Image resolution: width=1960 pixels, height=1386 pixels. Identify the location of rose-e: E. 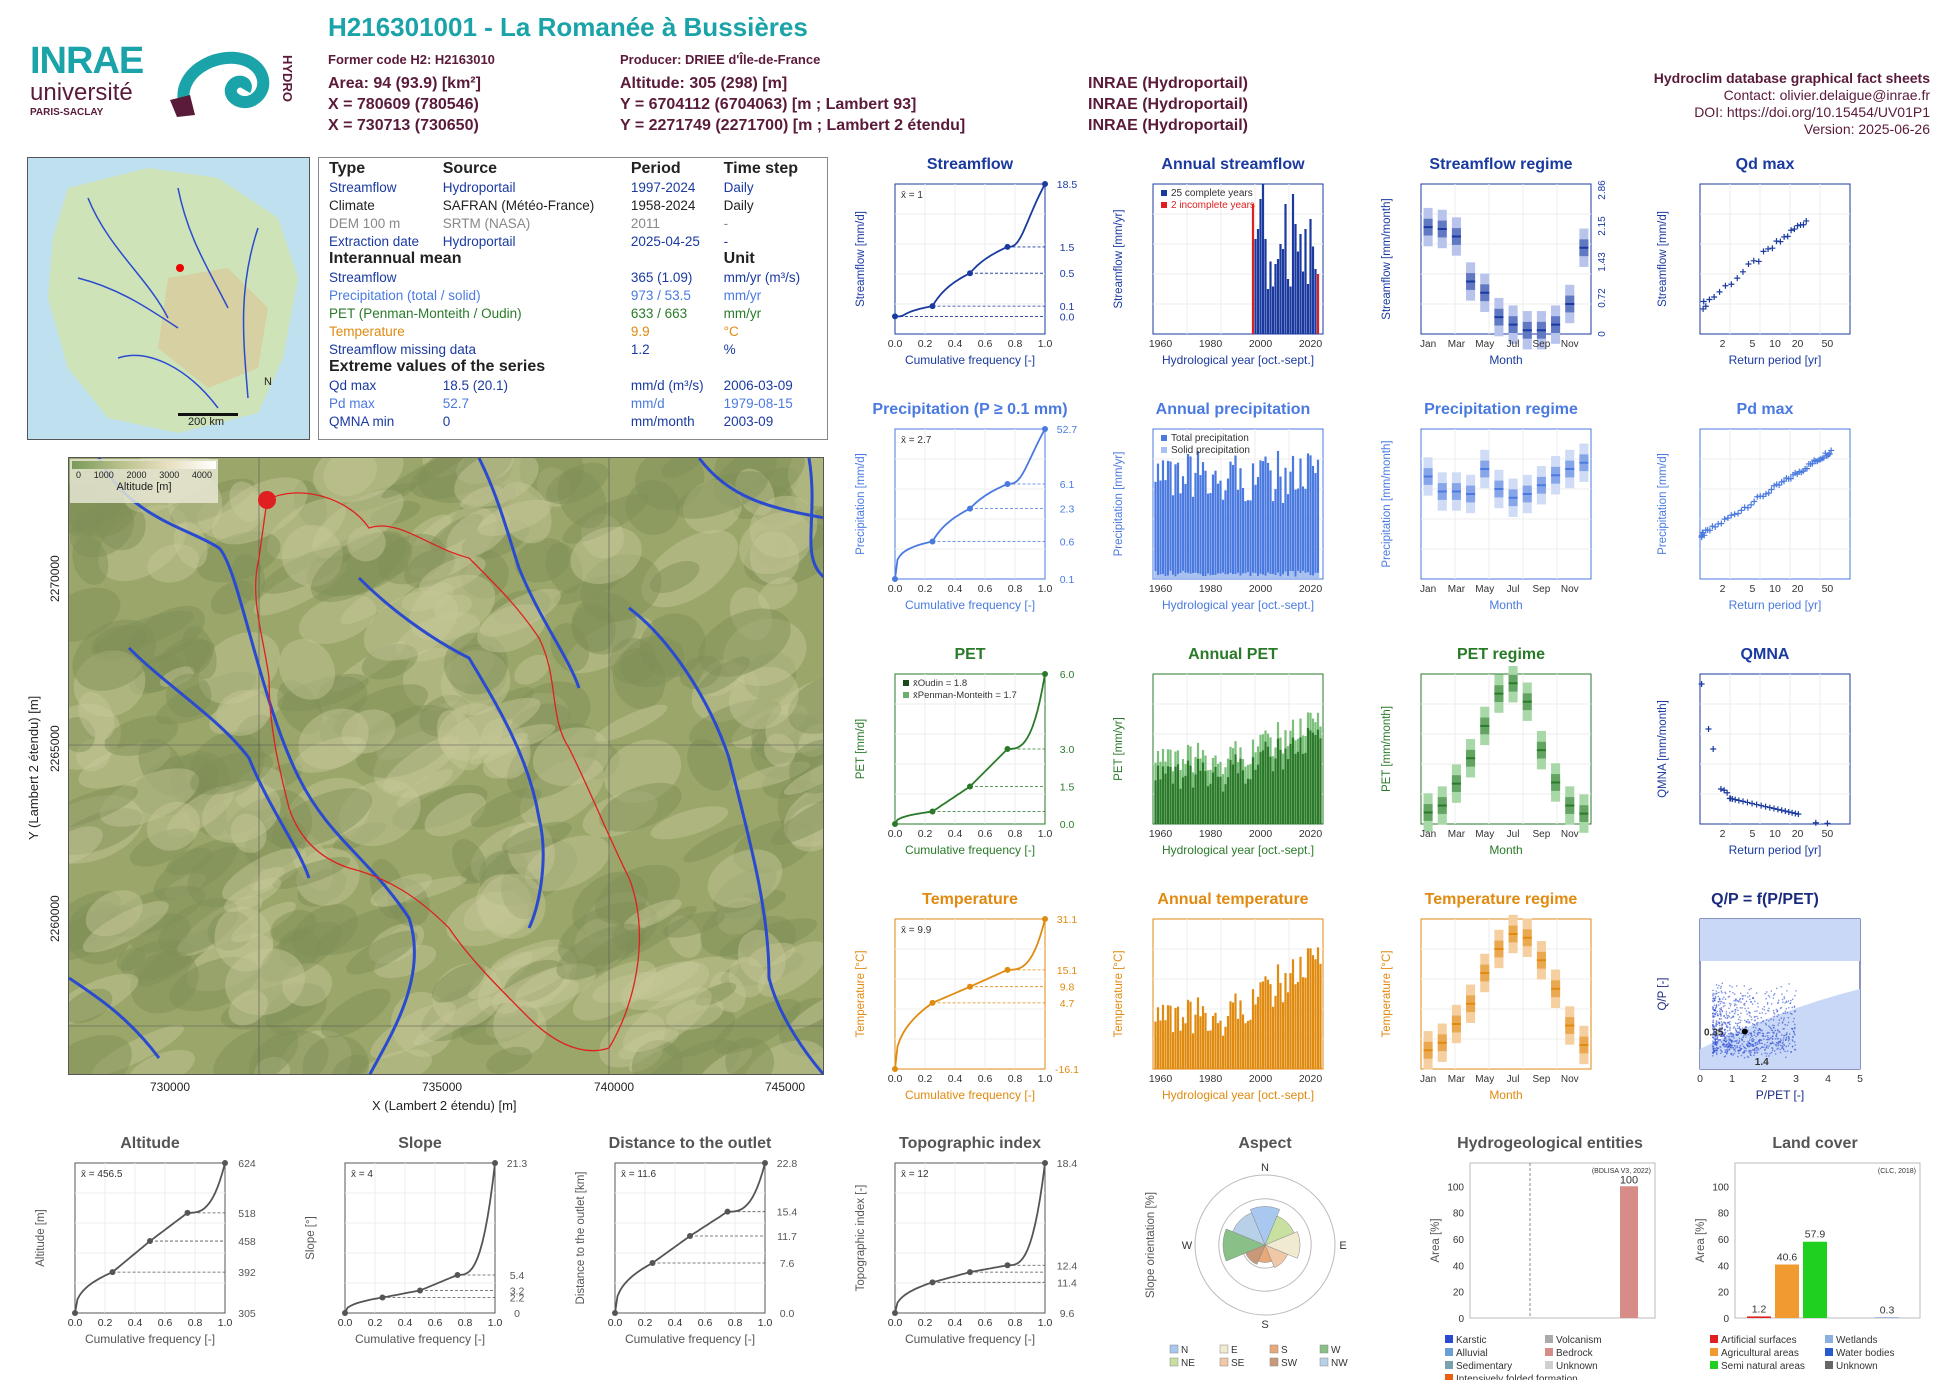
(1342, 1246).